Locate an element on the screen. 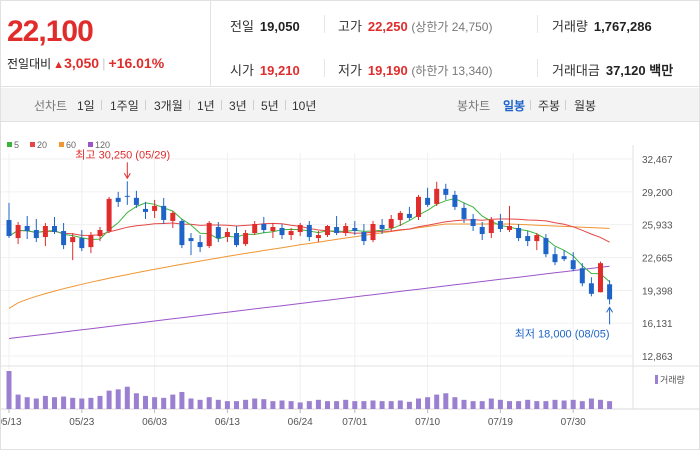  legend-label: 120 is located at coordinates (102, 145).